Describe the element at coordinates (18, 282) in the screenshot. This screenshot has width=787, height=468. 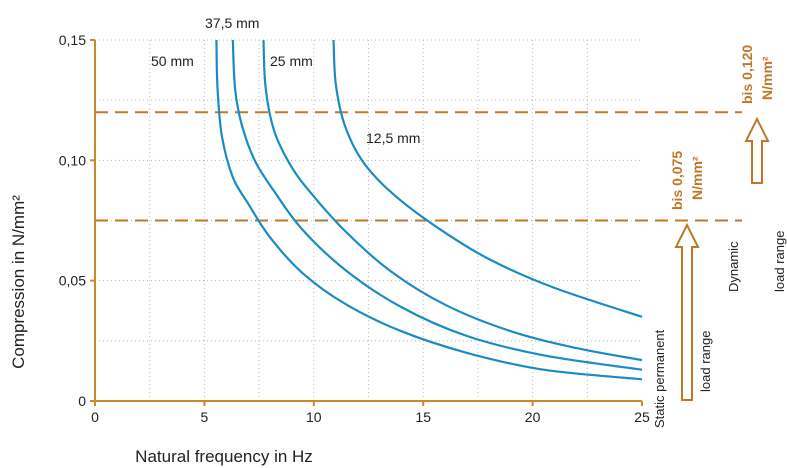
I see `y-axis-title: Compression in N/mm²` at that location.